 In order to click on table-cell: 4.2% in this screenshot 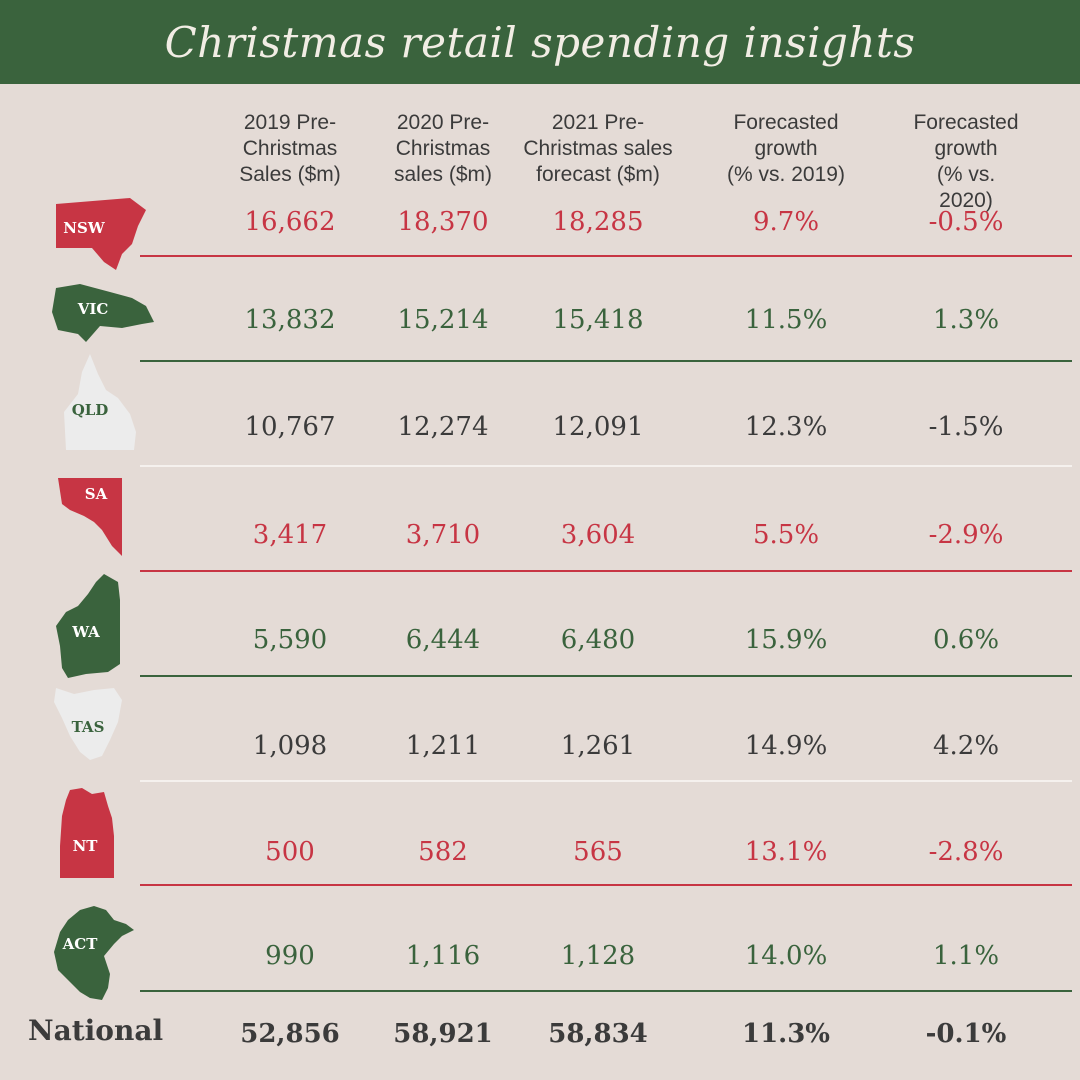, I will do `click(966, 746)`.